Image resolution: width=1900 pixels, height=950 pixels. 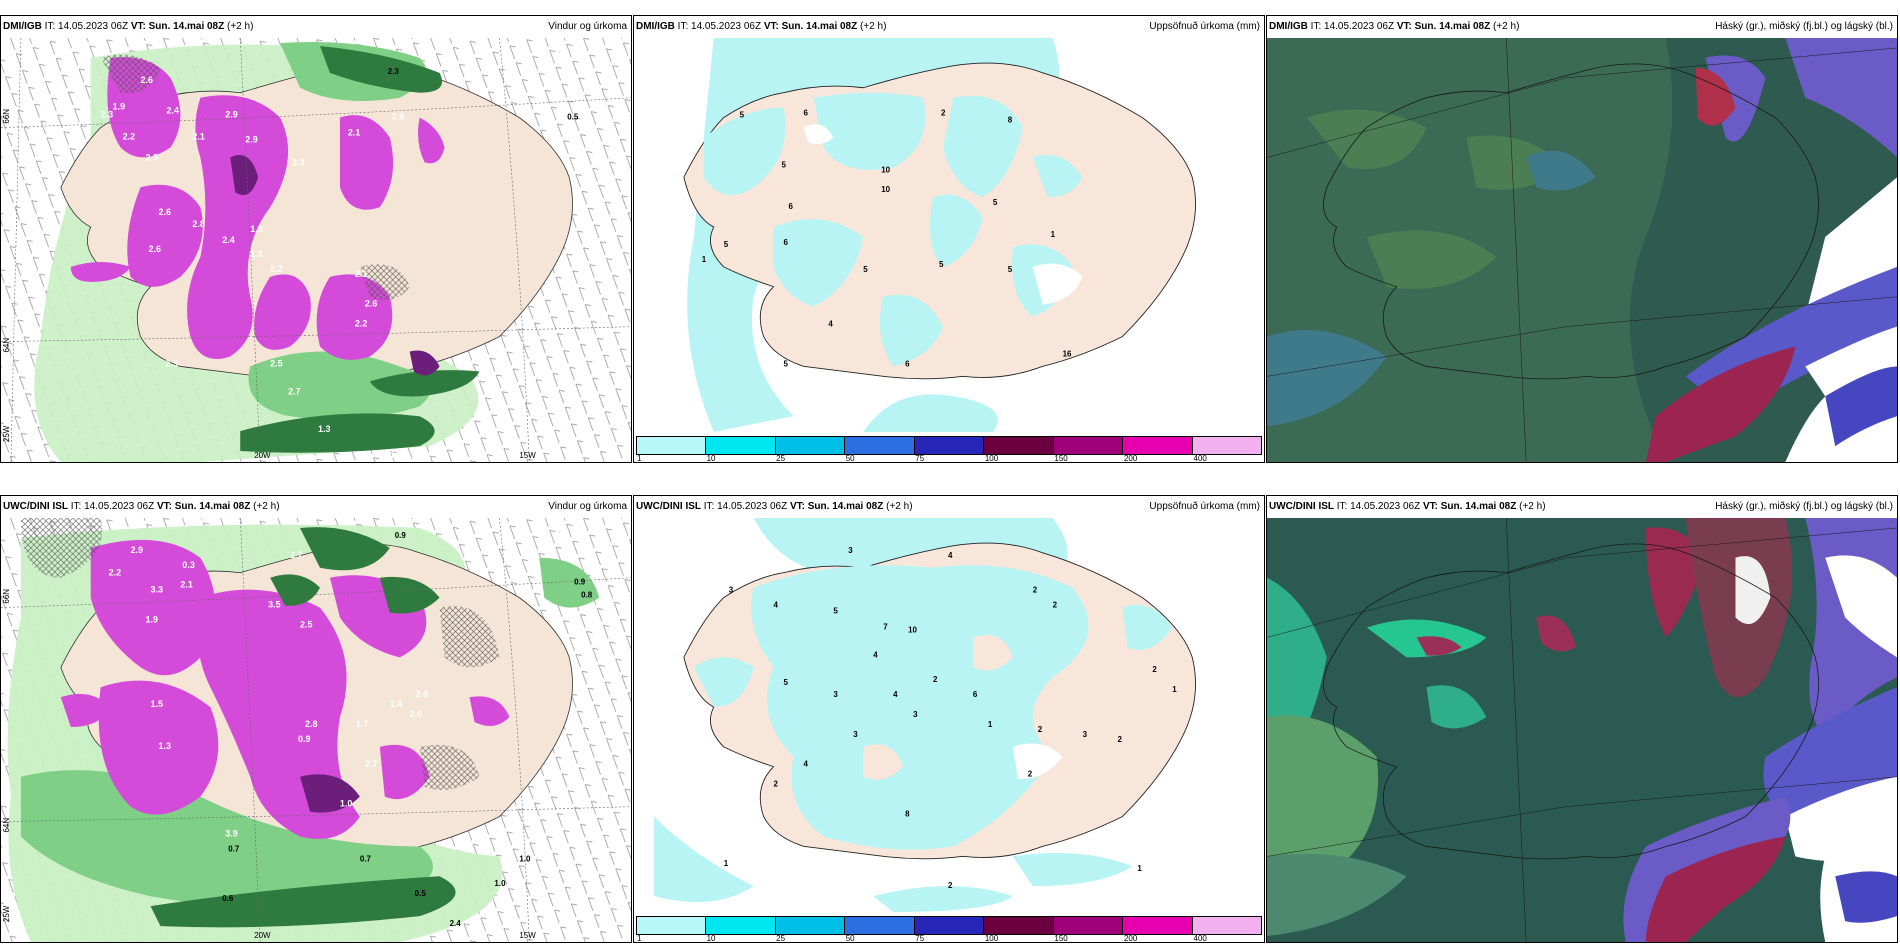 I want to click on colorbar-tick: 10, so click(x=711, y=458).